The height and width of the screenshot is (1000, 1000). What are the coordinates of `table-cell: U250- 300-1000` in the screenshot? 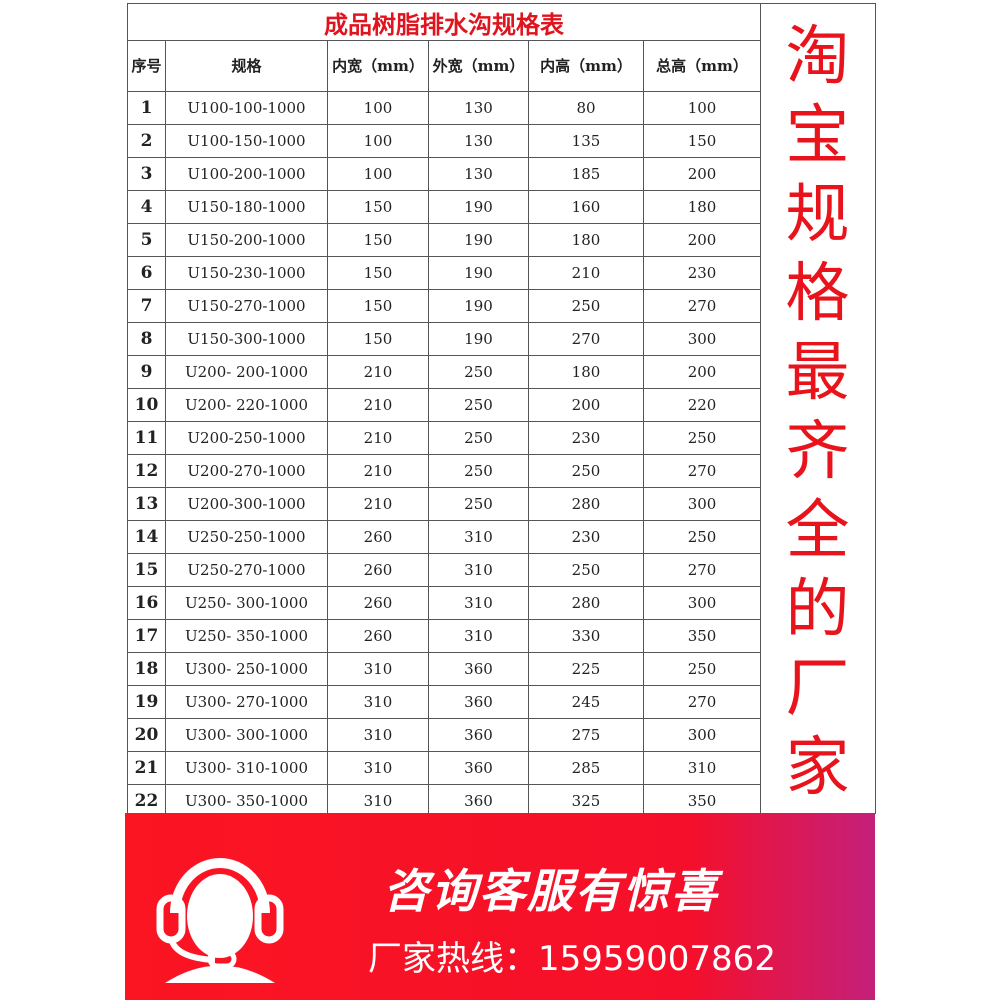 It's located at (246, 603).